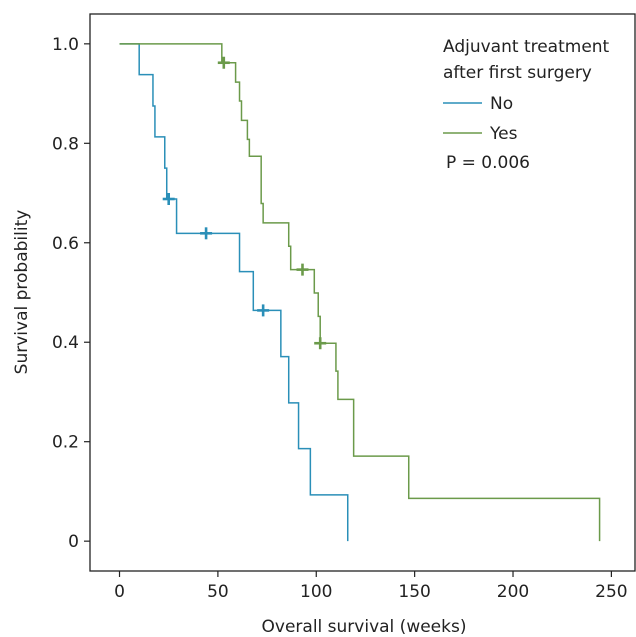 The height and width of the screenshot is (637, 636). I want to click on y-tick-label: 0.2, so click(65, 443).